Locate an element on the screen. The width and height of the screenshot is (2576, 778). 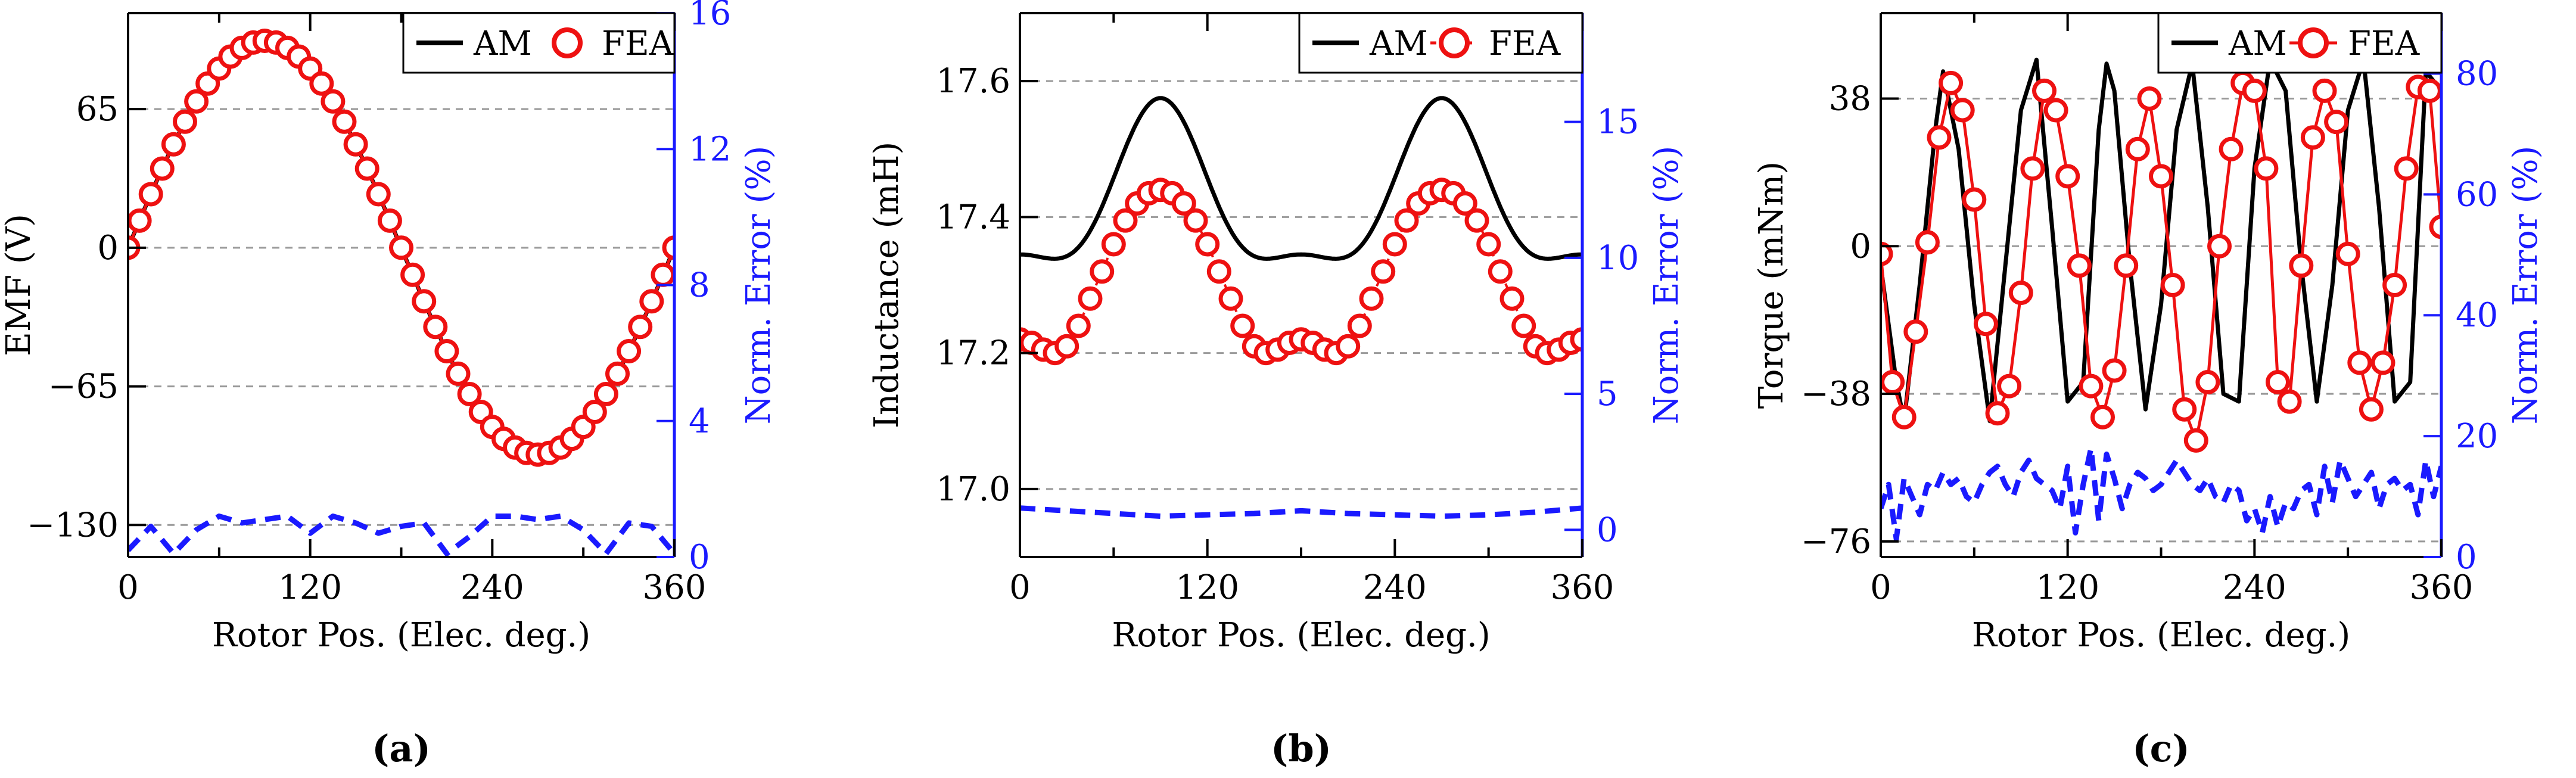
panel-3-x-tick-label: 240 is located at coordinates (2254, 587).